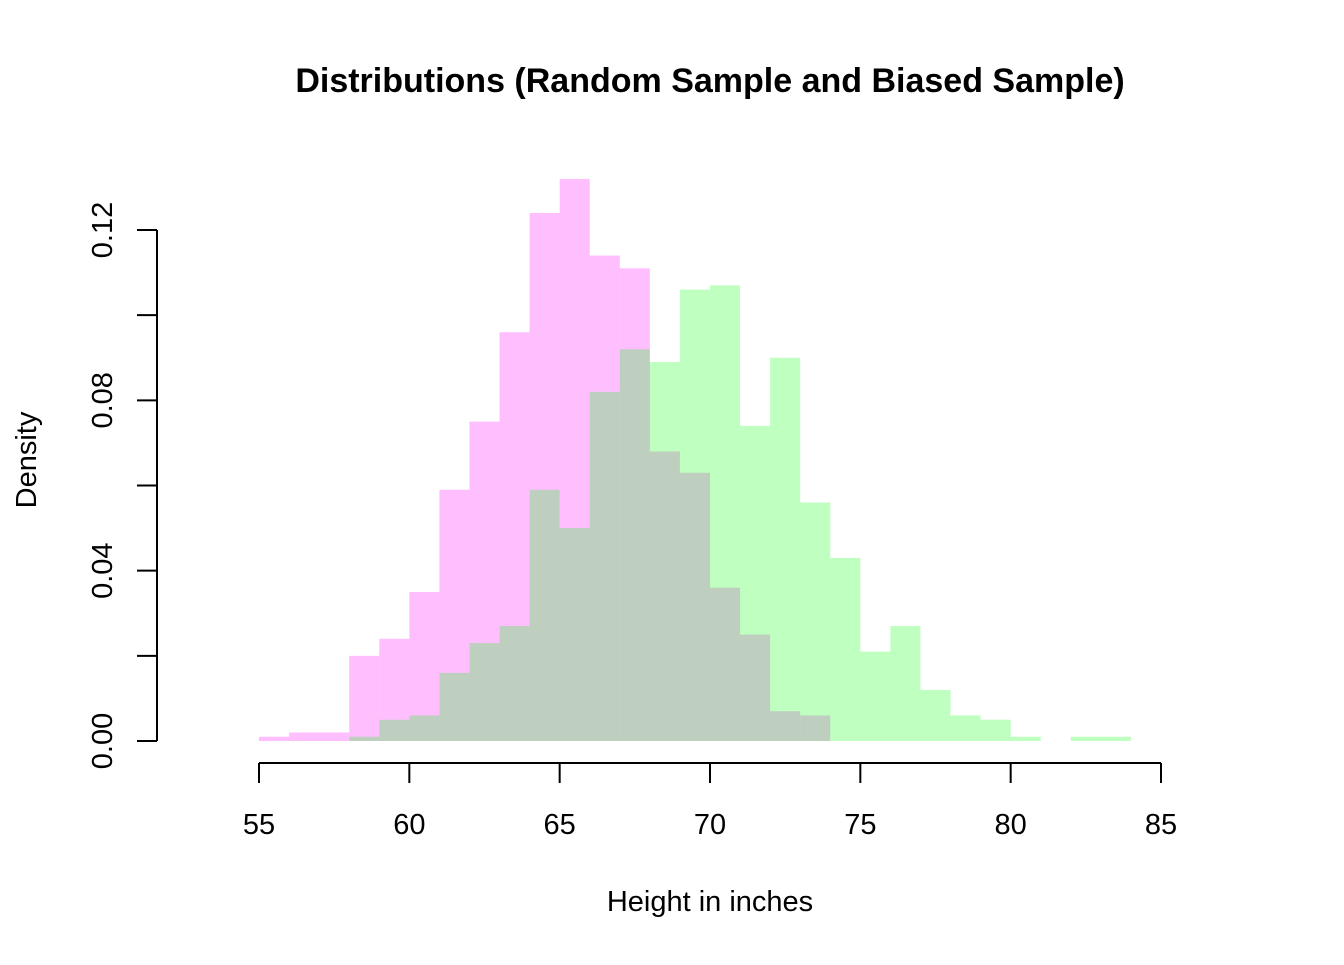 Image resolution: width=1344 pixels, height=965 pixels. What do you see at coordinates (1011, 825) in the screenshot?
I see `x-tick-label: 80` at bounding box center [1011, 825].